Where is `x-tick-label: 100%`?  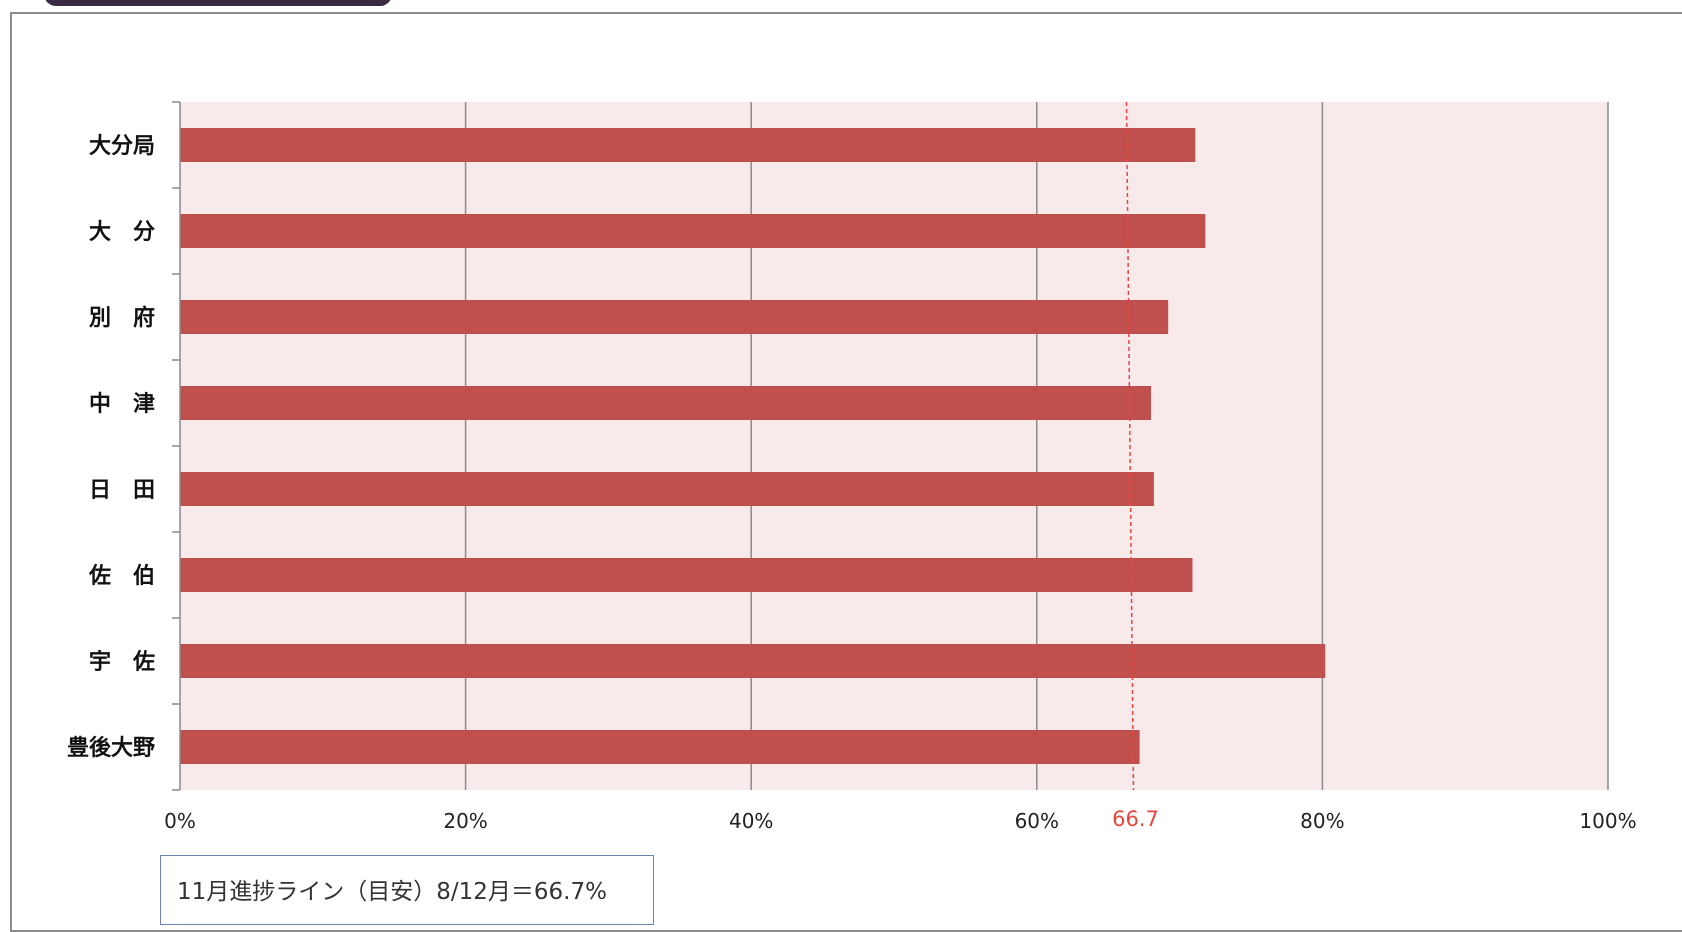
x-tick-label: 100% is located at coordinates (1607, 821).